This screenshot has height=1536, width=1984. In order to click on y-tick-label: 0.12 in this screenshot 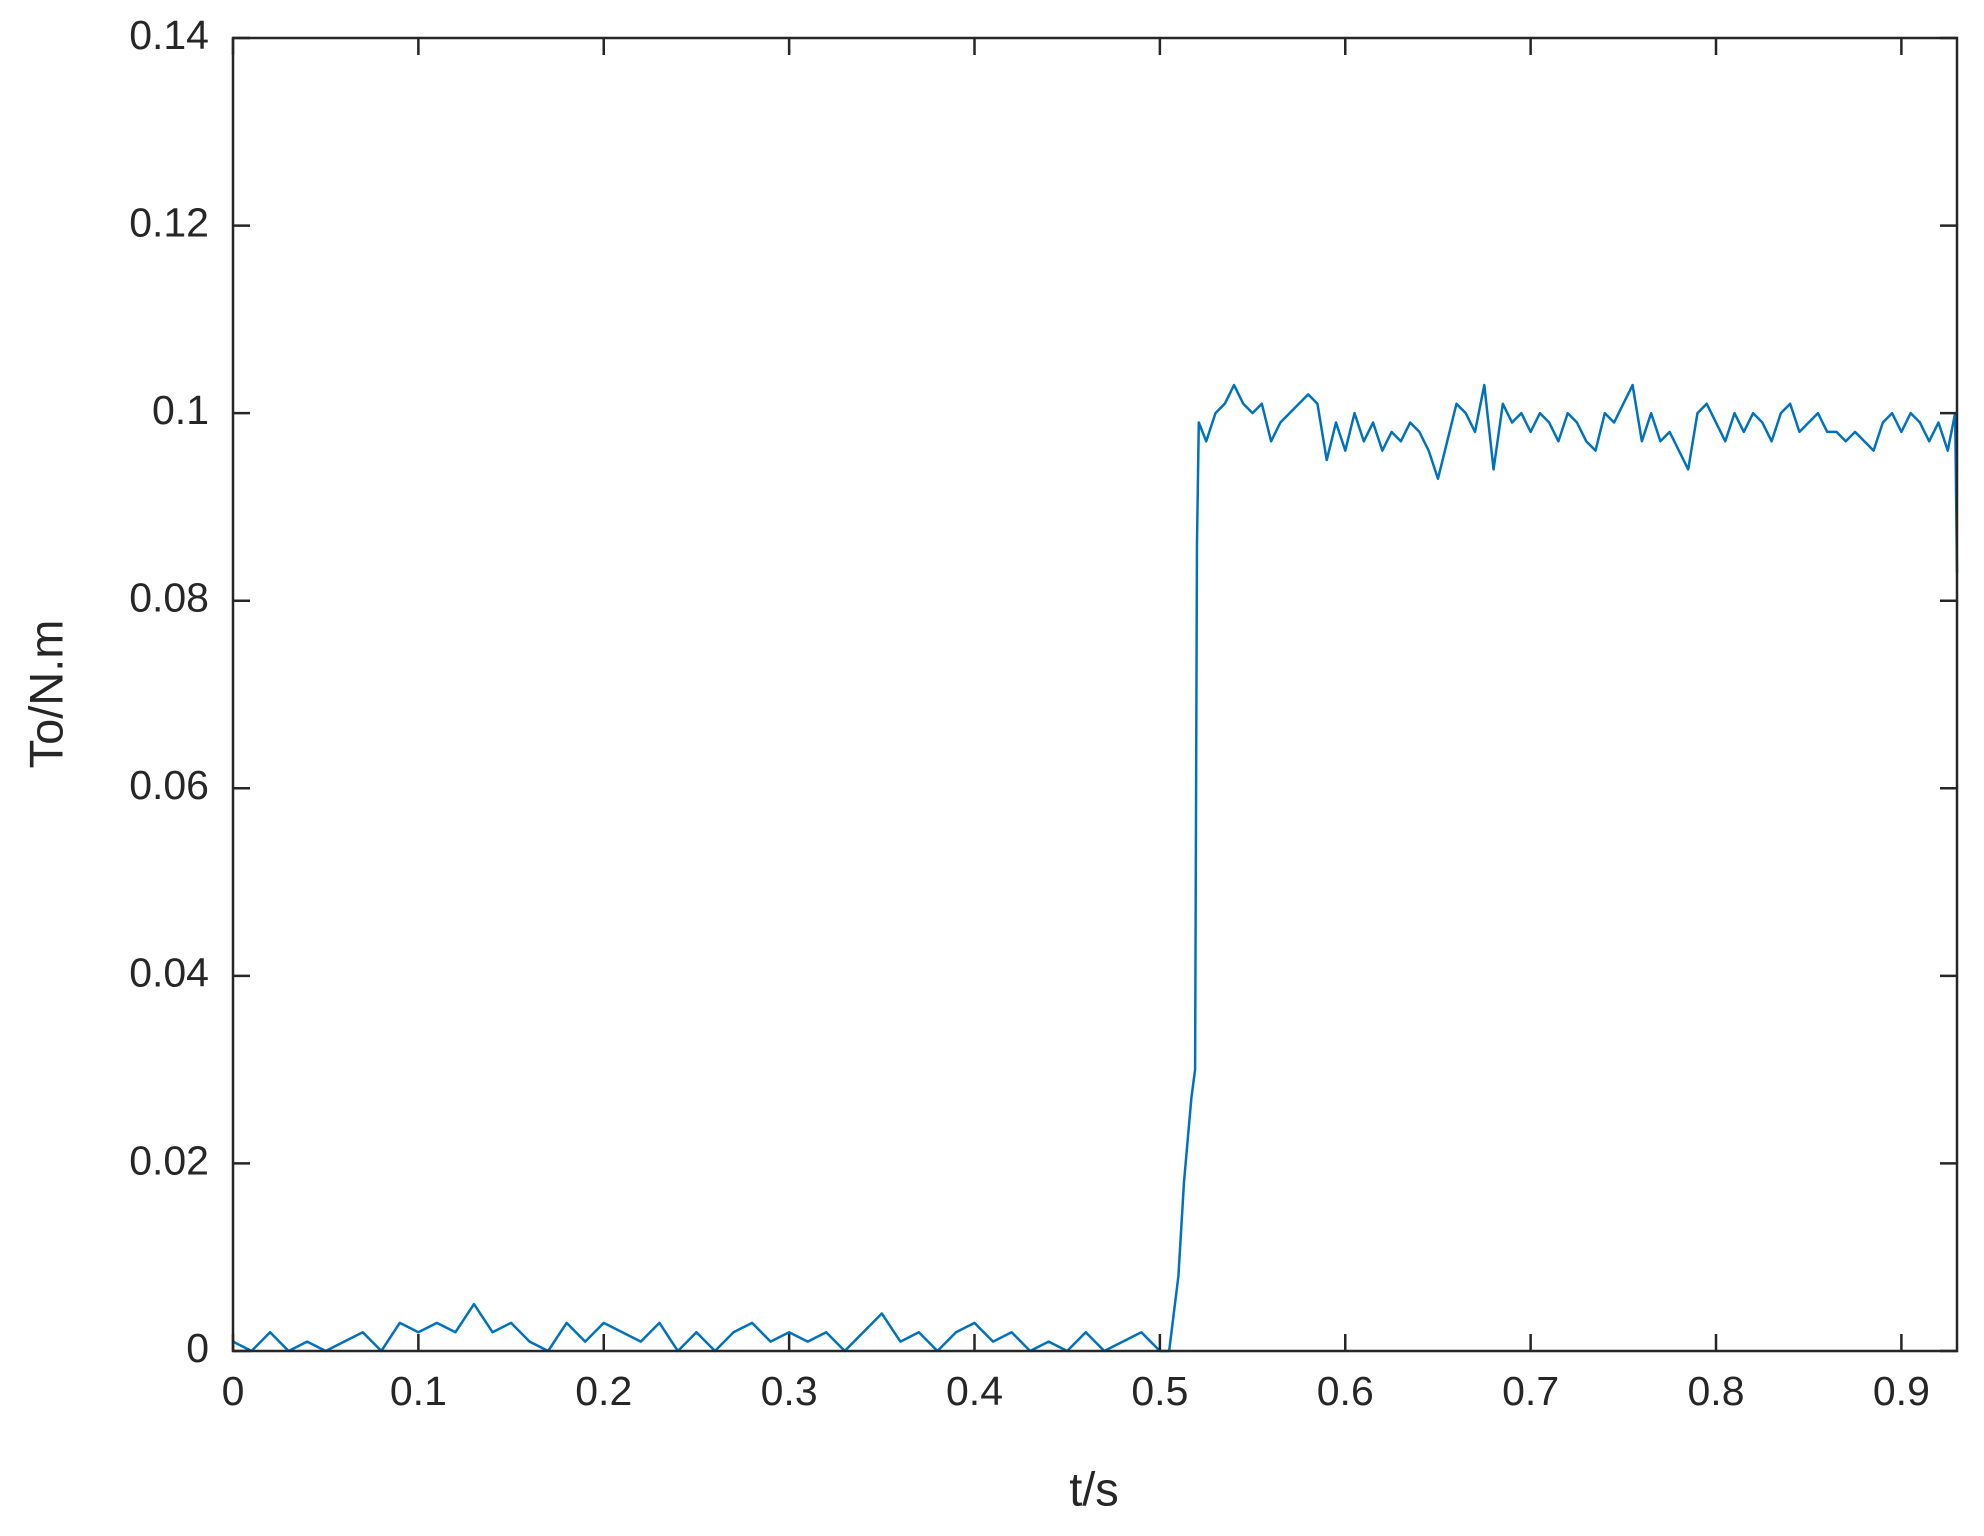, I will do `click(169, 222)`.